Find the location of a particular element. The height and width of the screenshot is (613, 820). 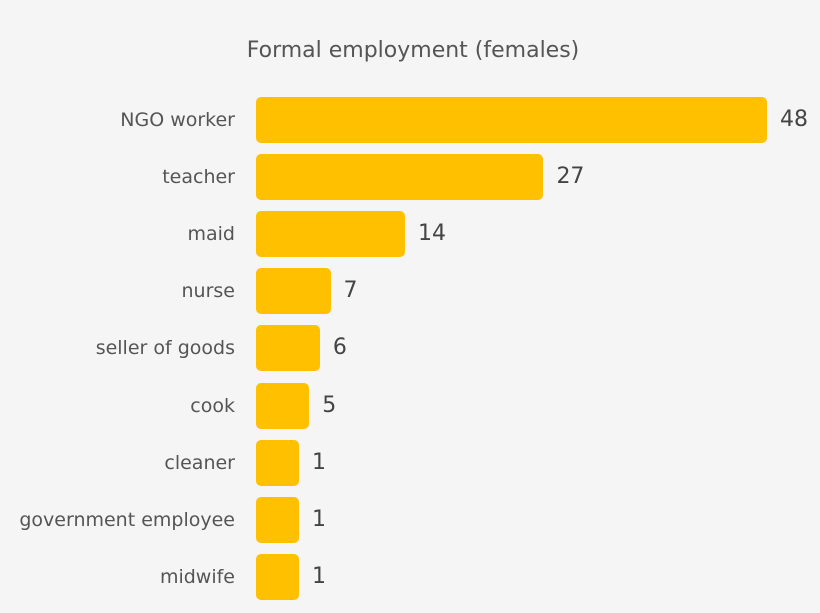

chart-title: Formal employment (females) is located at coordinates (413, 50).